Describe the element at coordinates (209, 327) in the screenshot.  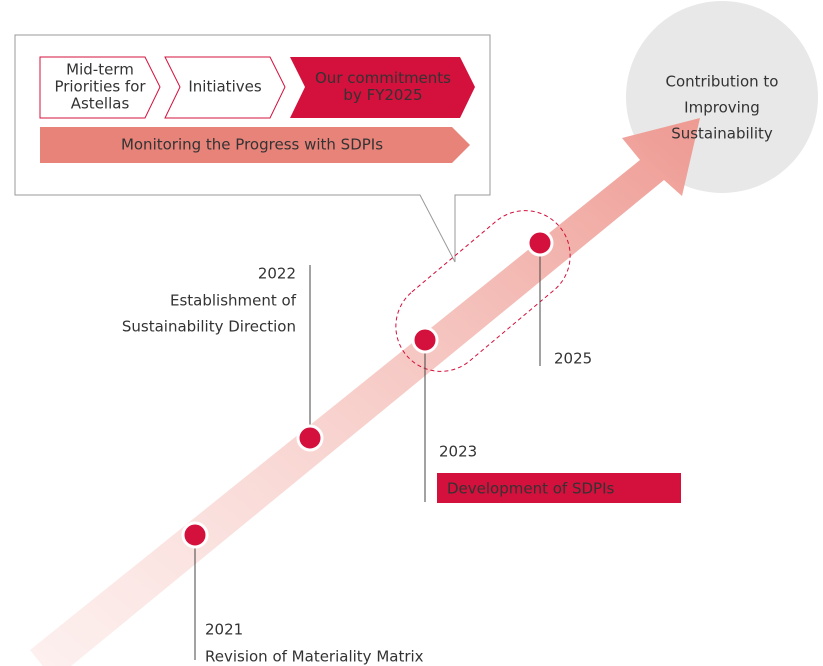
I see `milestone-label: Sustainability Direction` at that location.